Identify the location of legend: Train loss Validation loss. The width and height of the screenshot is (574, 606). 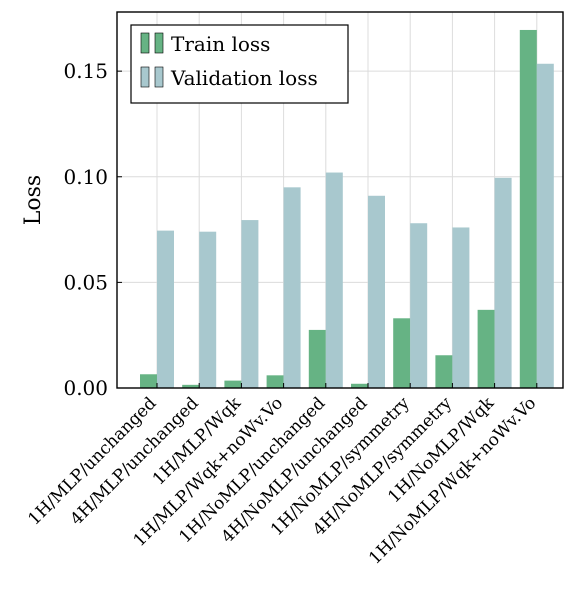
(239, 64).